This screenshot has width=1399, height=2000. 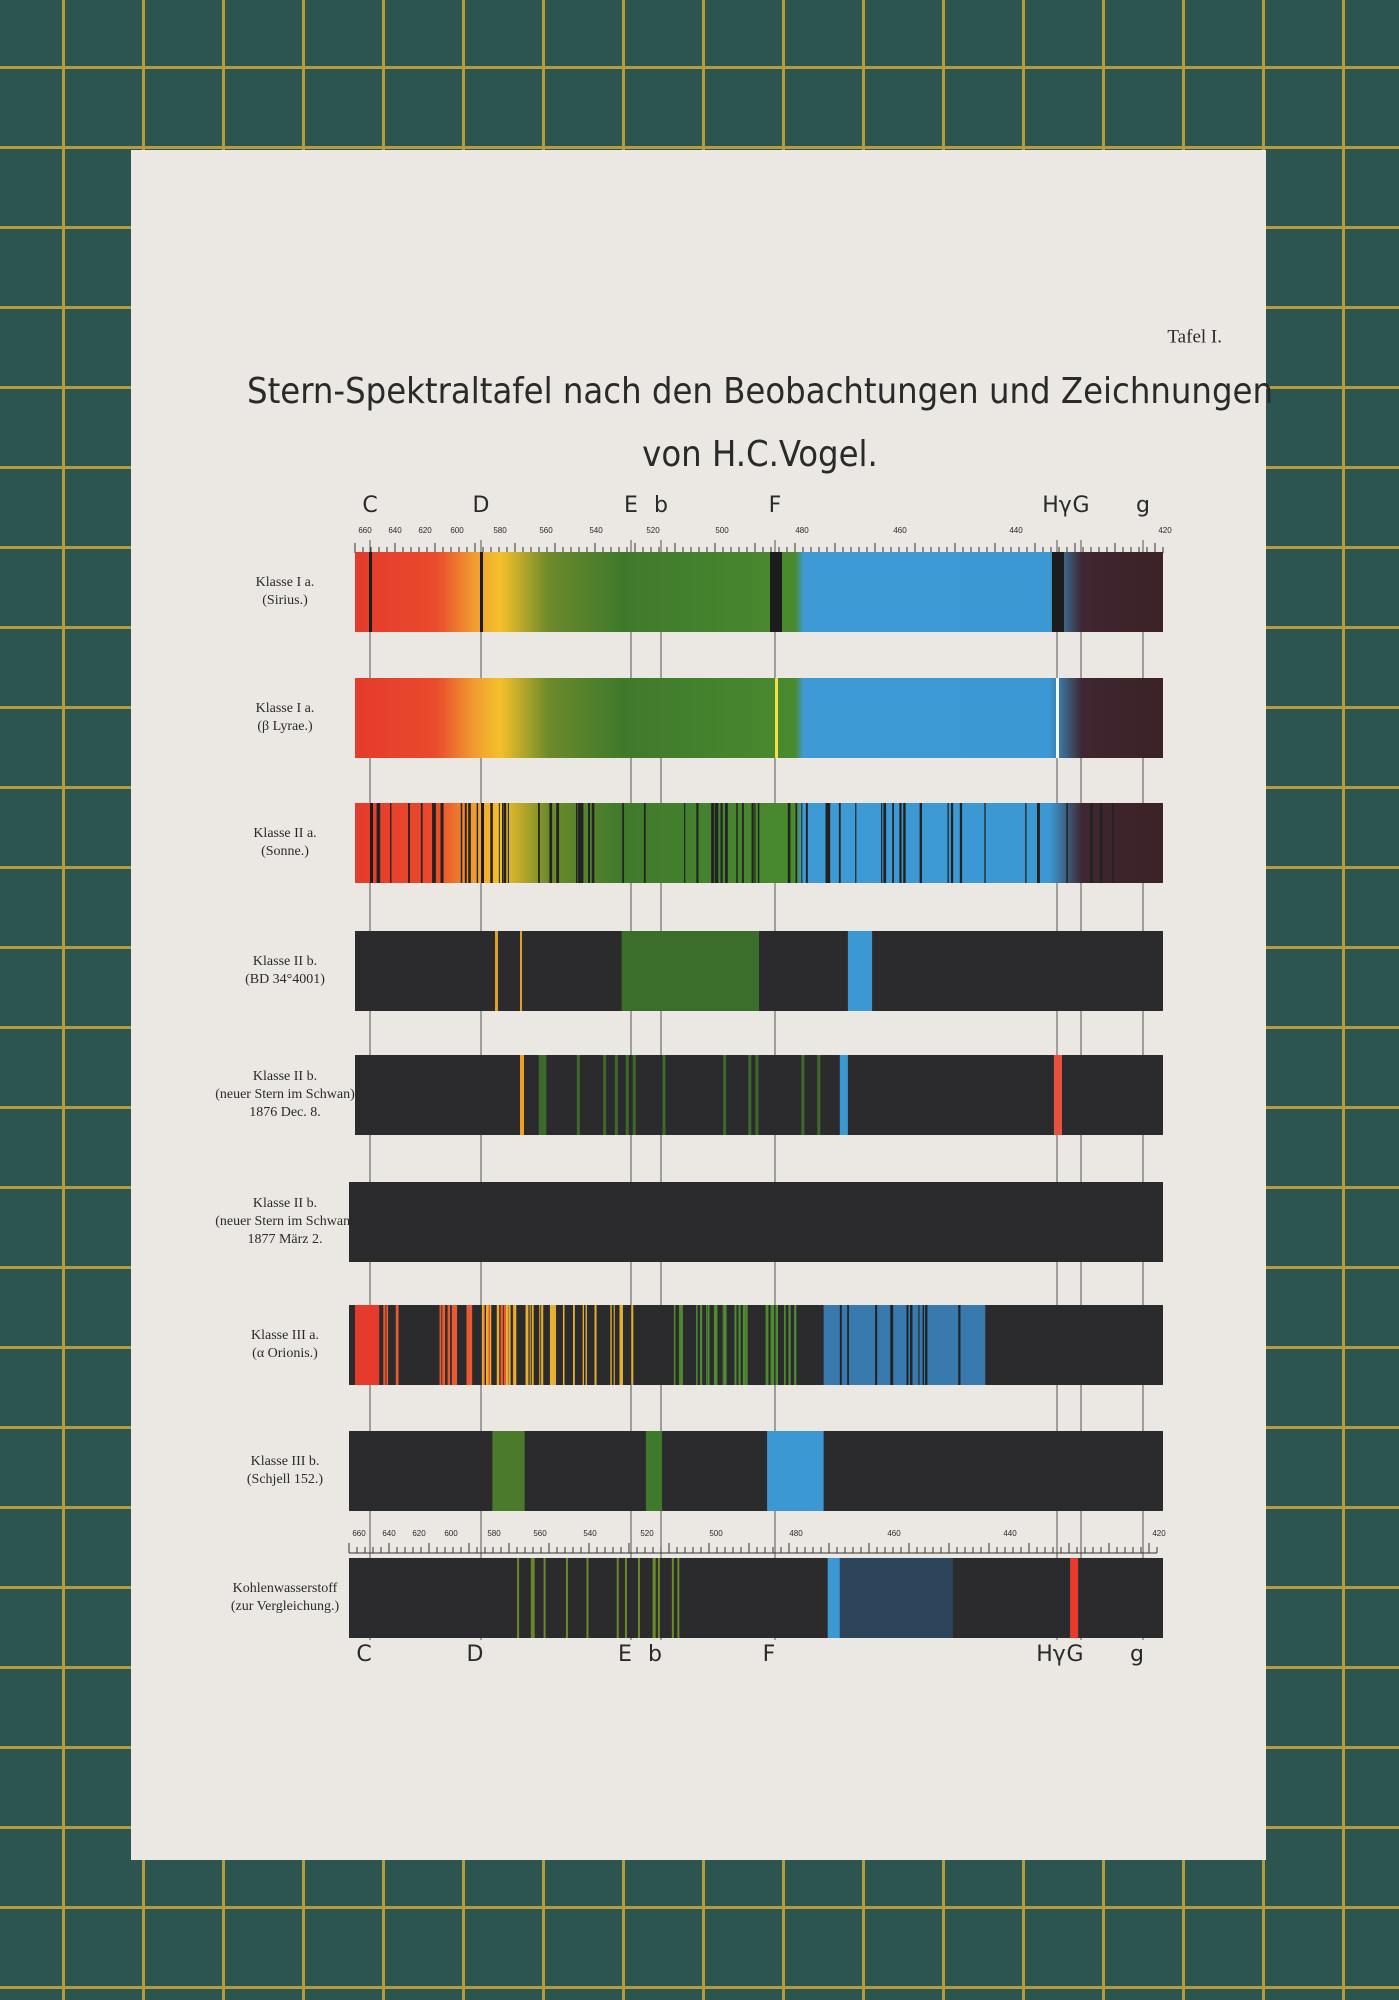 What do you see at coordinates (760, 454) in the screenshot?
I see `title: von H.C.Vogel.` at bounding box center [760, 454].